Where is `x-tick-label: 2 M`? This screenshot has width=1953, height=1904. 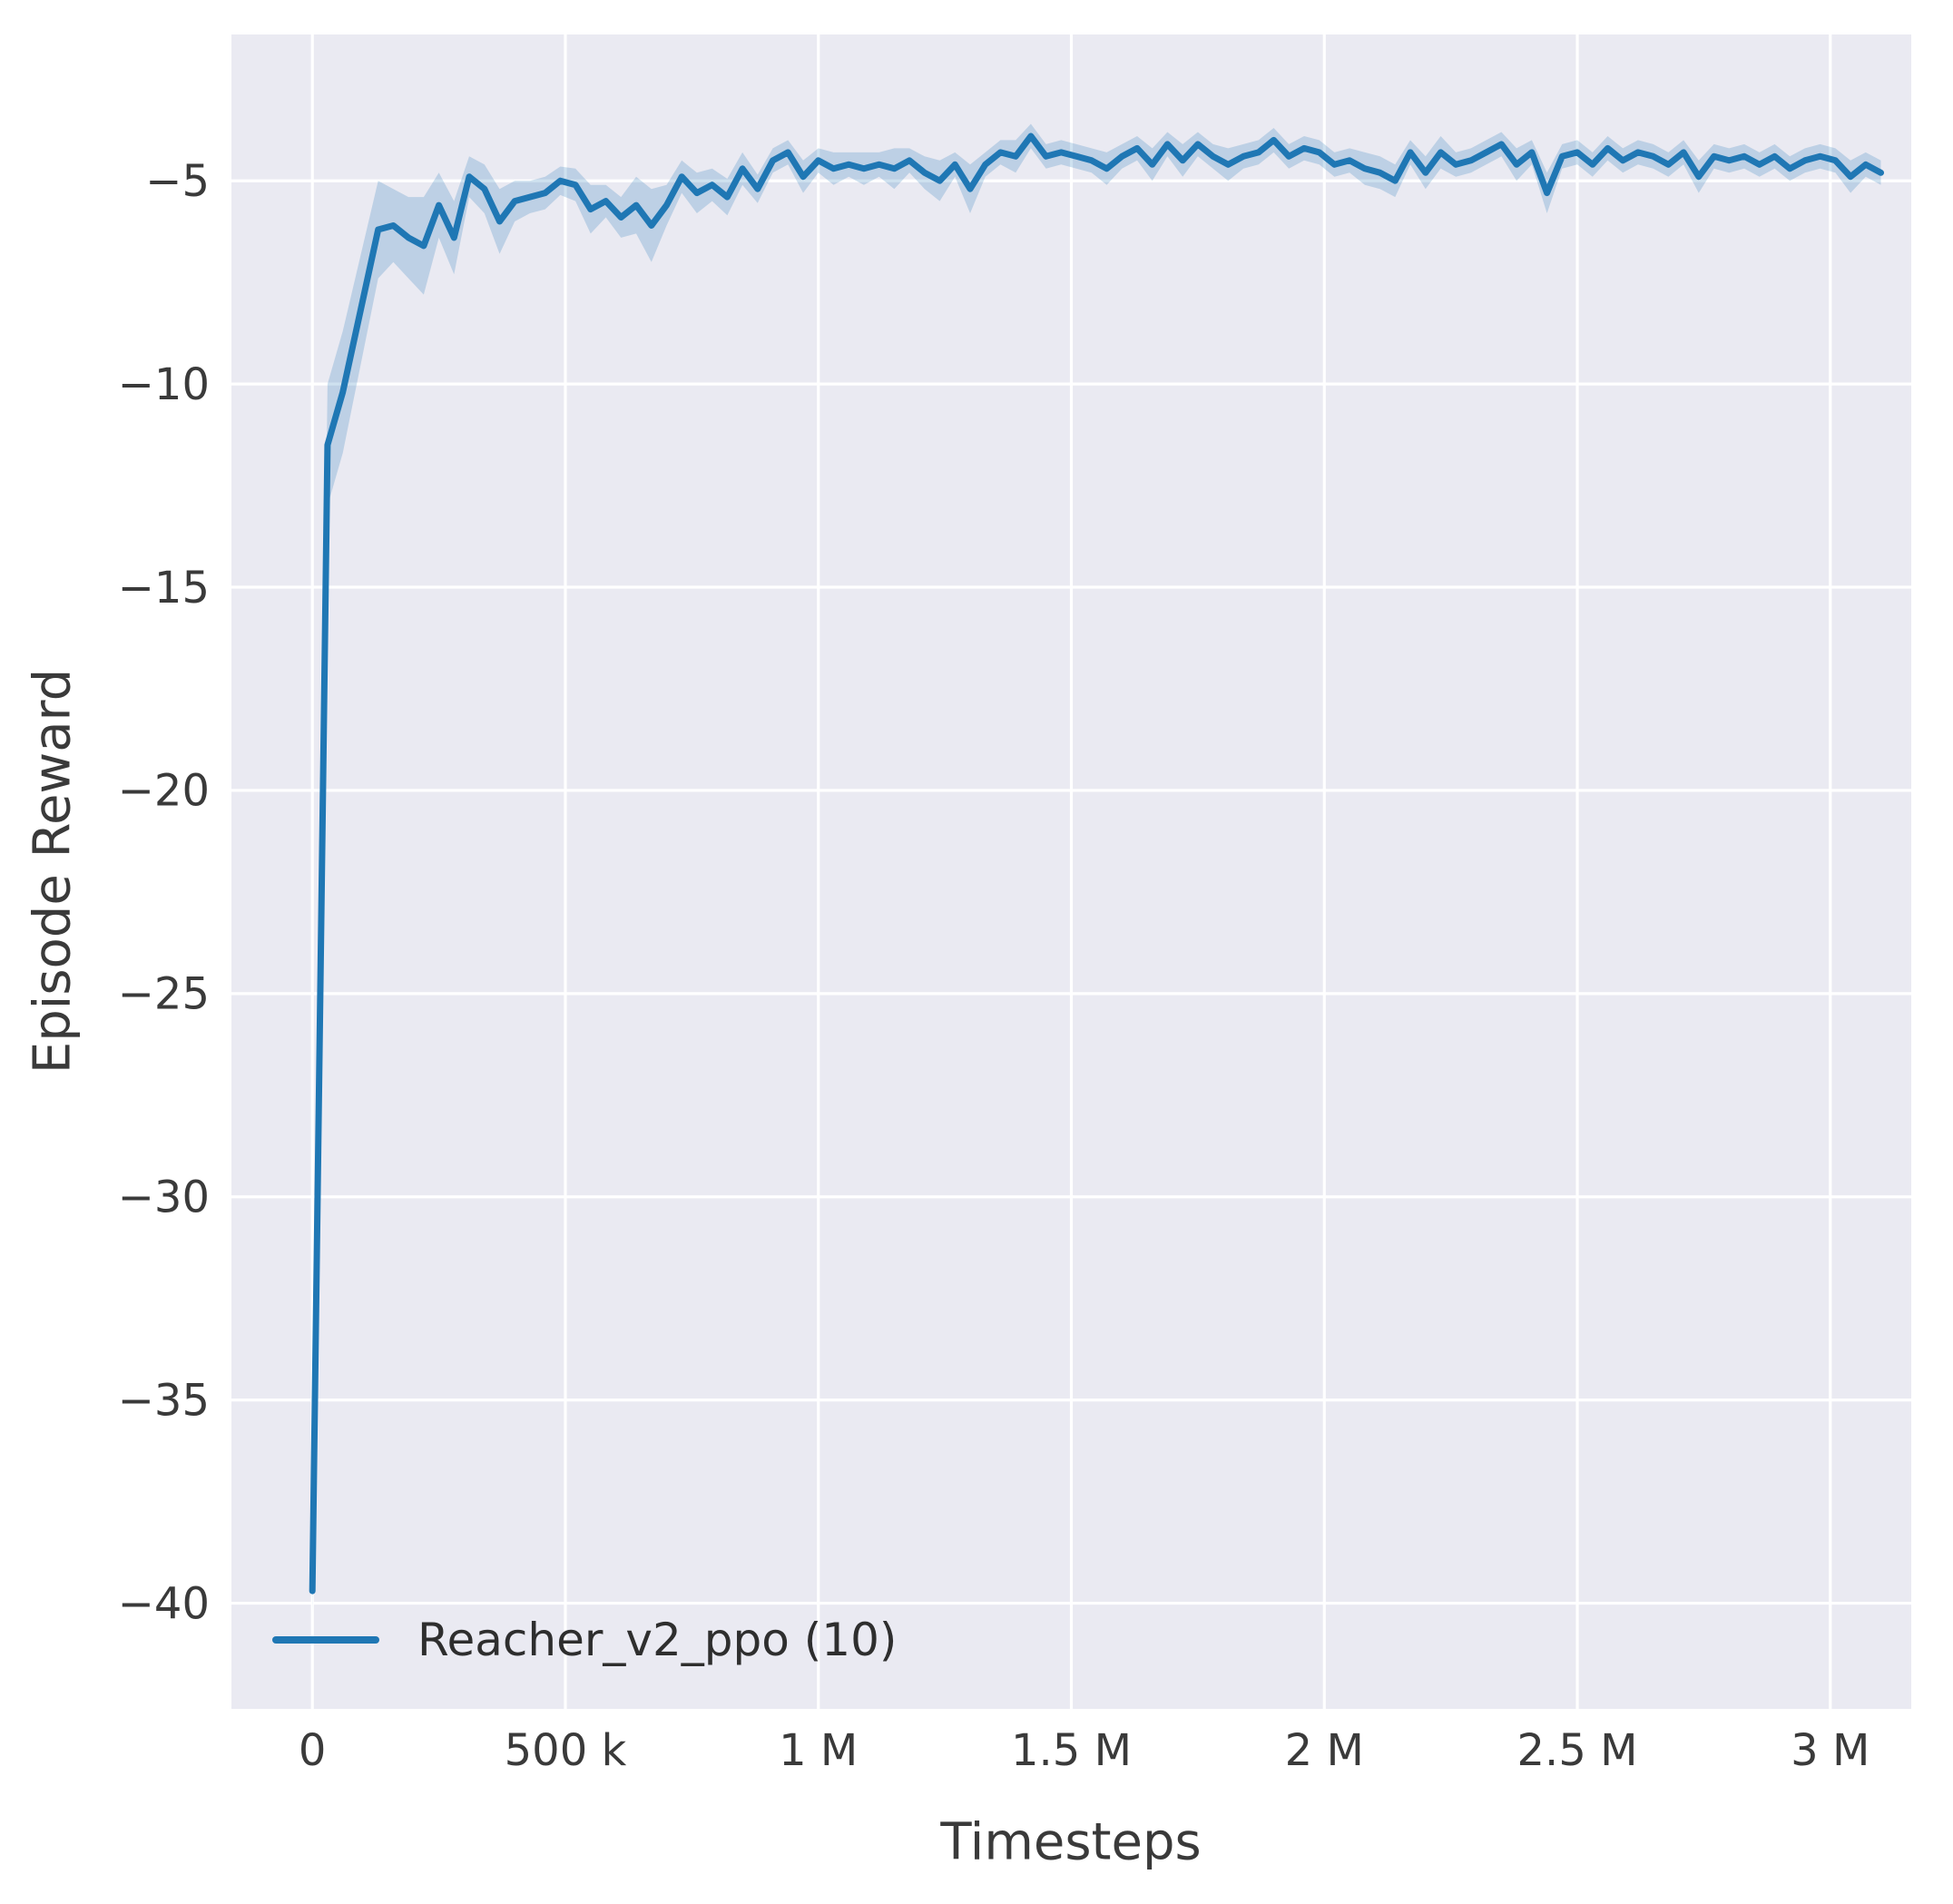 x-tick-label: 2 M is located at coordinates (1325, 1751).